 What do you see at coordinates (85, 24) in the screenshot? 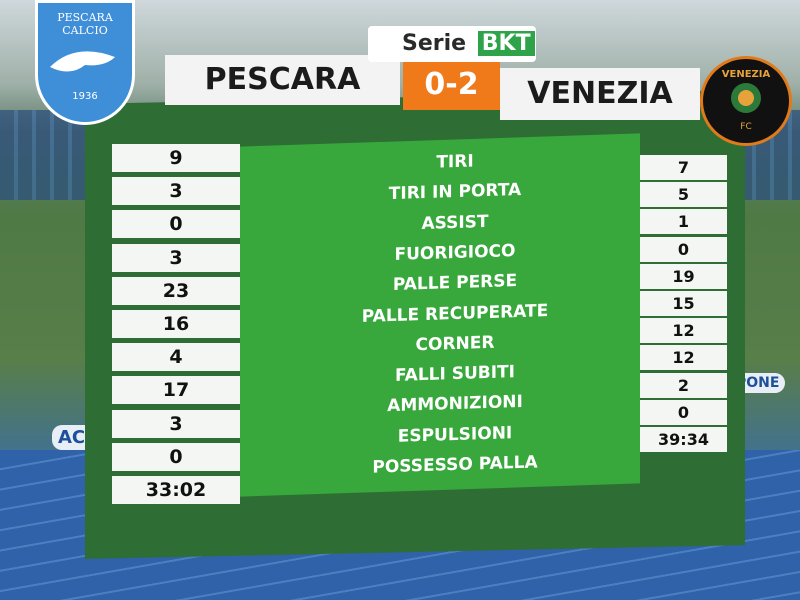
I see `crest-text: PESCARA CALCIO` at bounding box center [85, 24].